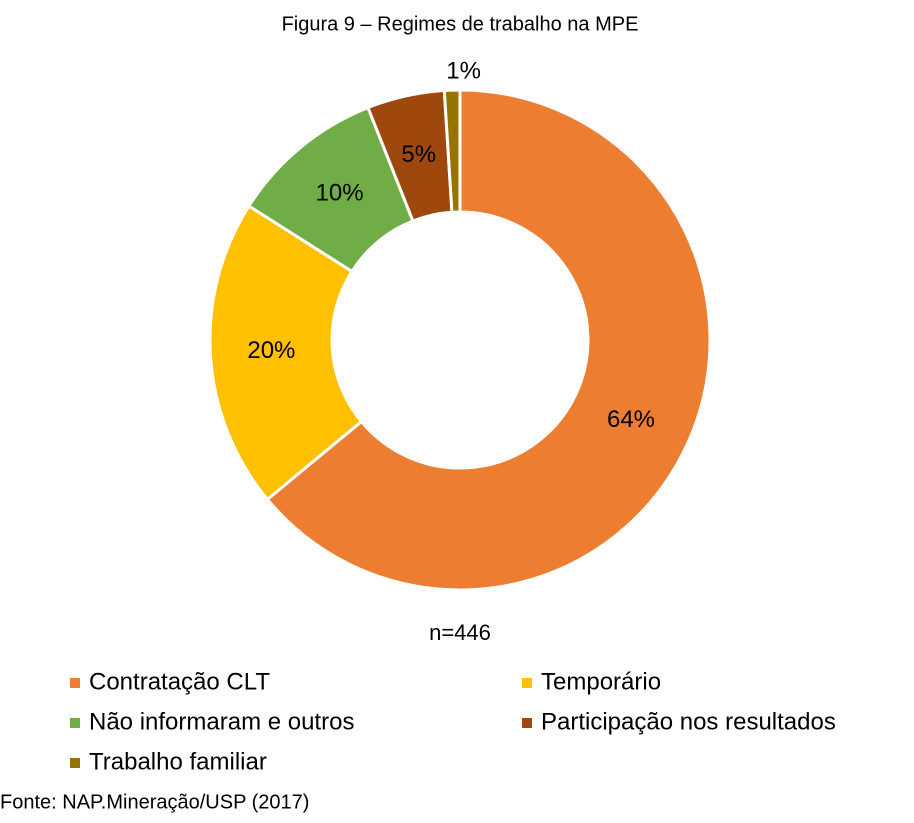 Image resolution: width=914 pixels, height=823 pixels. What do you see at coordinates (154, 802) in the screenshot?
I see `source: Fonte: NAP.Mineração/USP (2017)` at bounding box center [154, 802].